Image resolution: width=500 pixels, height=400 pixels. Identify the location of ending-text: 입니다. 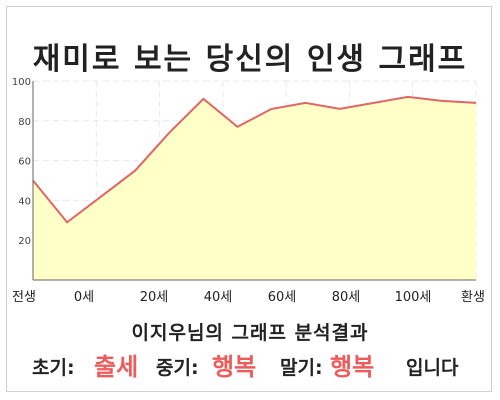
(432, 368).